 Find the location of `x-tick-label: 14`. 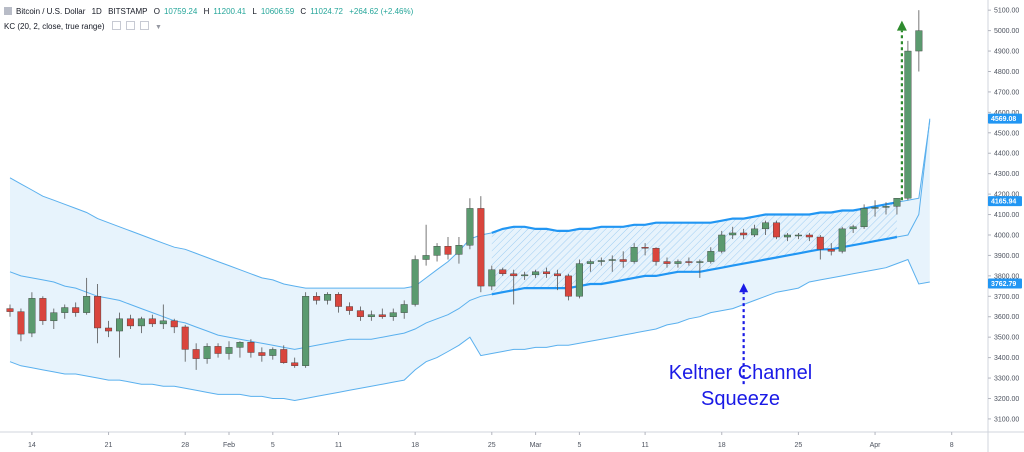

x-tick-label: 14 is located at coordinates (32, 445).